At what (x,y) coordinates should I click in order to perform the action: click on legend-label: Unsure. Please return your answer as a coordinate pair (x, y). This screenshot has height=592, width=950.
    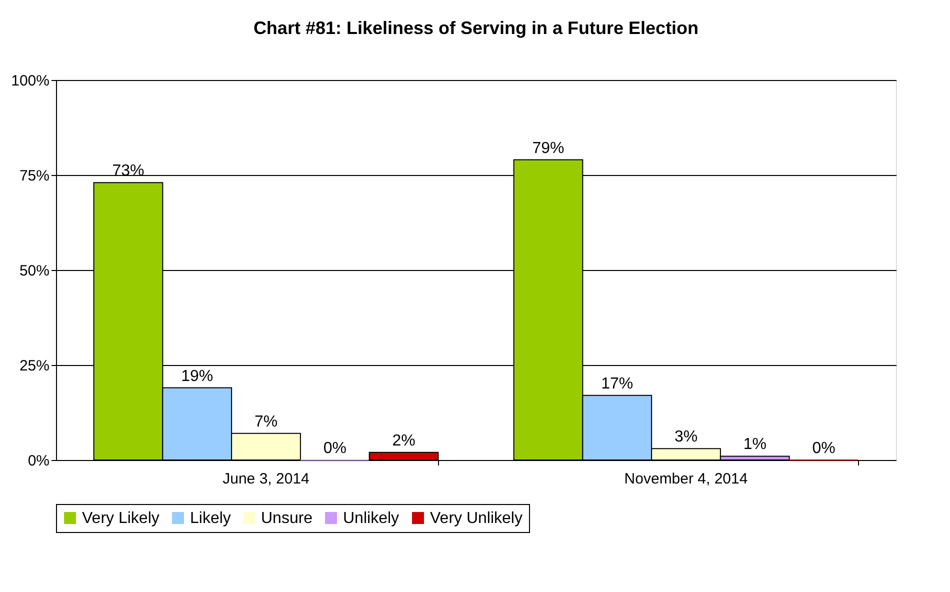
    Looking at the image, I should click on (287, 518).